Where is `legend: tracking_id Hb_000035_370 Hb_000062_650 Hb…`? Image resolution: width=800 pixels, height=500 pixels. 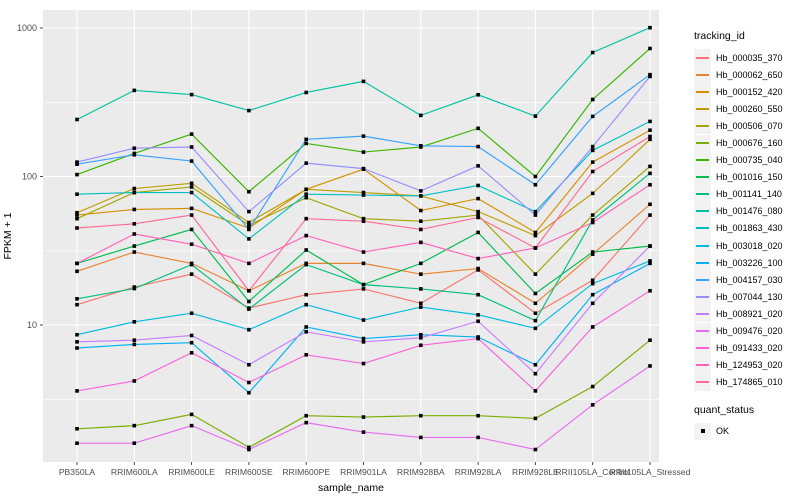 legend: tracking_id Hb_000035_370 Hb_000062_650 Hb… is located at coordinates (747, 235).